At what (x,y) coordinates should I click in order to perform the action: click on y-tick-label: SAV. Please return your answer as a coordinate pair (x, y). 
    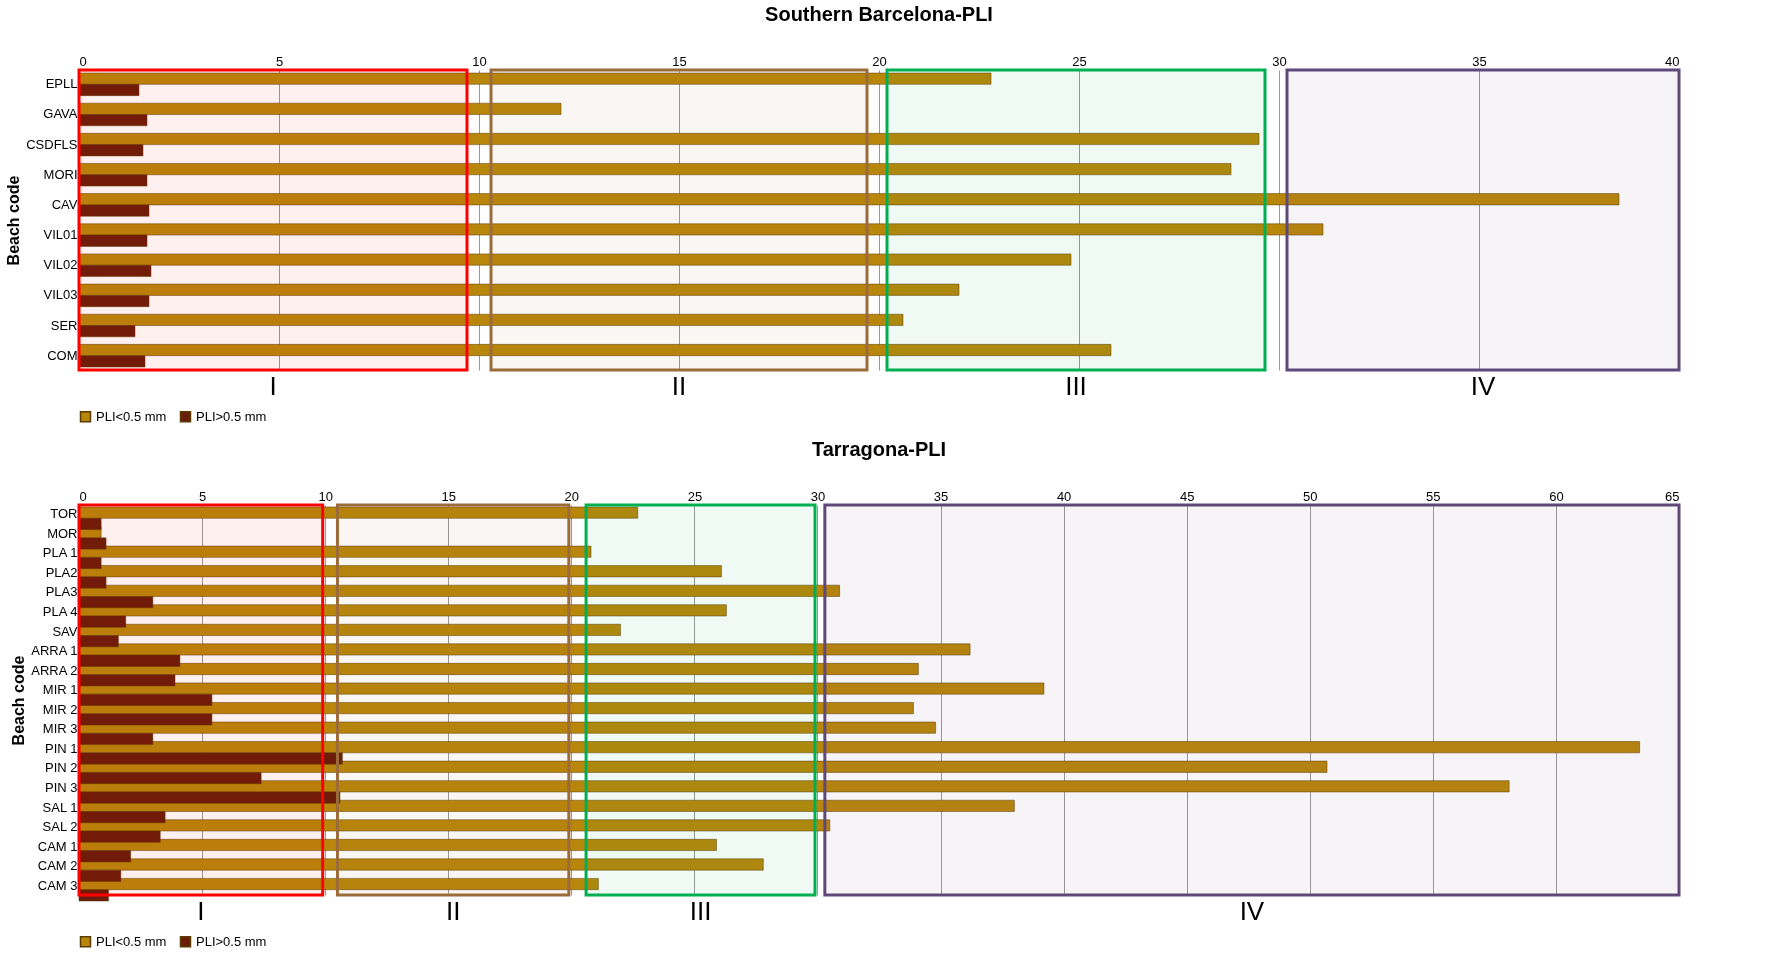
    Looking at the image, I should click on (65, 631).